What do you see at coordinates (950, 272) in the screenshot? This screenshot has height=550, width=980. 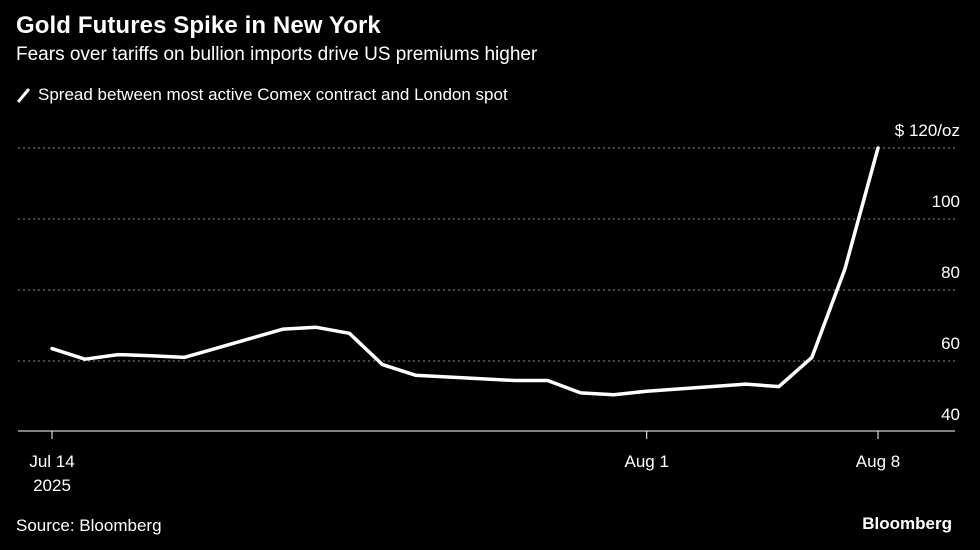 I see `y-tick-label: 80` at bounding box center [950, 272].